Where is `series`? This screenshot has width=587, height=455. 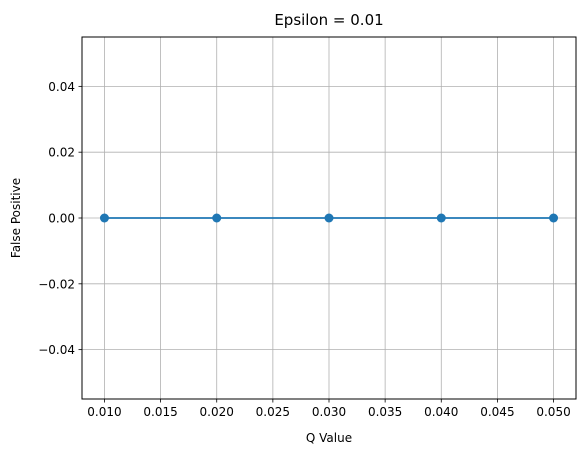
series is located at coordinates (329, 218).